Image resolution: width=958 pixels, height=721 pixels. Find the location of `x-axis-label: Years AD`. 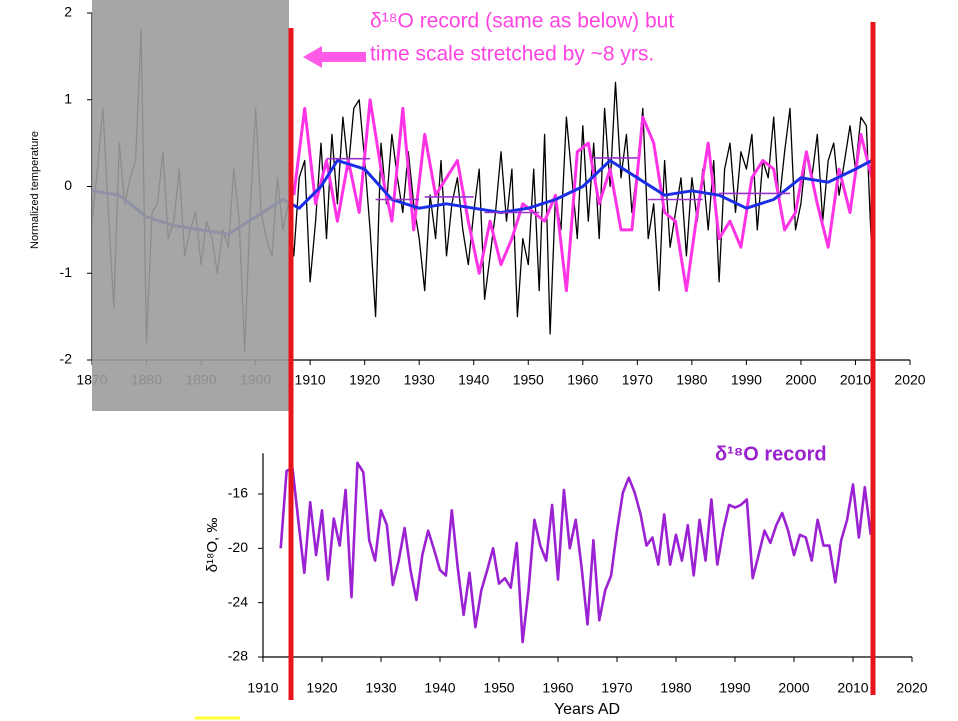

x-axis-label: Years AD is located at coordinates (587, 709).